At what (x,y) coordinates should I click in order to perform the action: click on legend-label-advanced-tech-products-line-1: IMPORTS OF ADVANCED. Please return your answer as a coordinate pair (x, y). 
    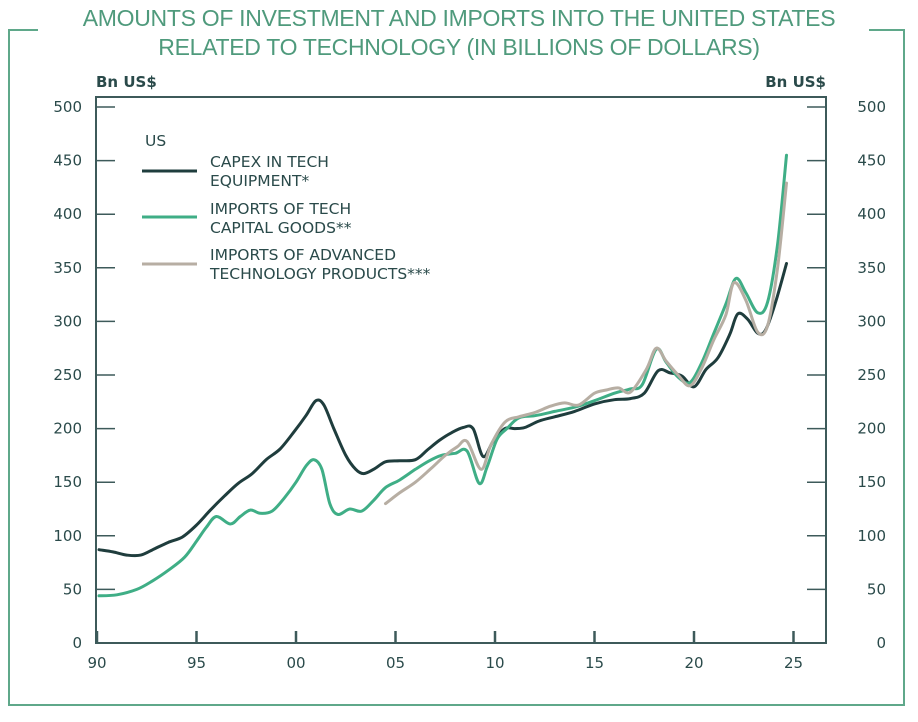
    Looking at the image, I should click on (303, 255).